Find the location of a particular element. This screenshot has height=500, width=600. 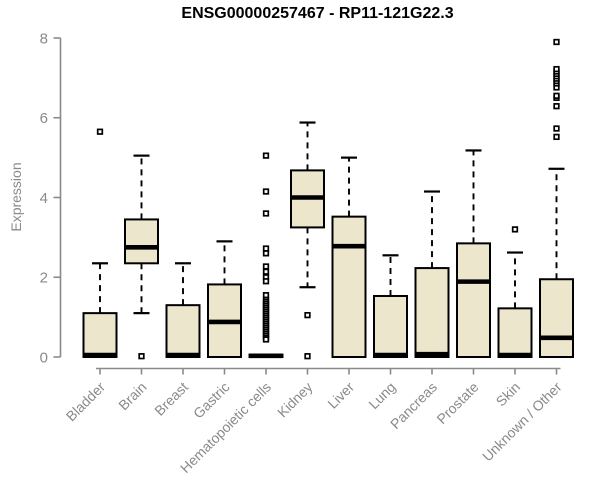

y-tick-label: 4 is located at coordinates (44, 198).